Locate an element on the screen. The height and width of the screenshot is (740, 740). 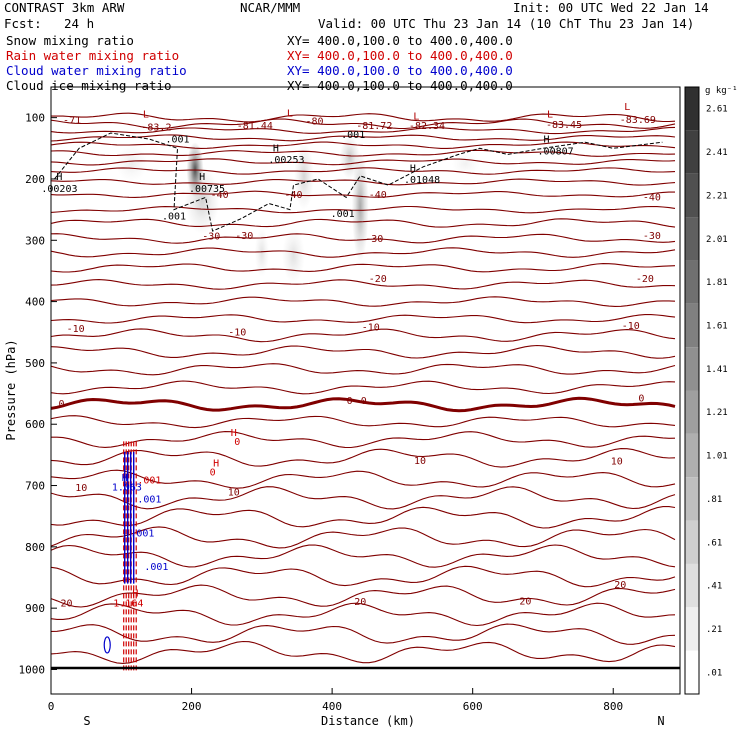
extremum-label-27: .001 is located at coordinates (149, 481).